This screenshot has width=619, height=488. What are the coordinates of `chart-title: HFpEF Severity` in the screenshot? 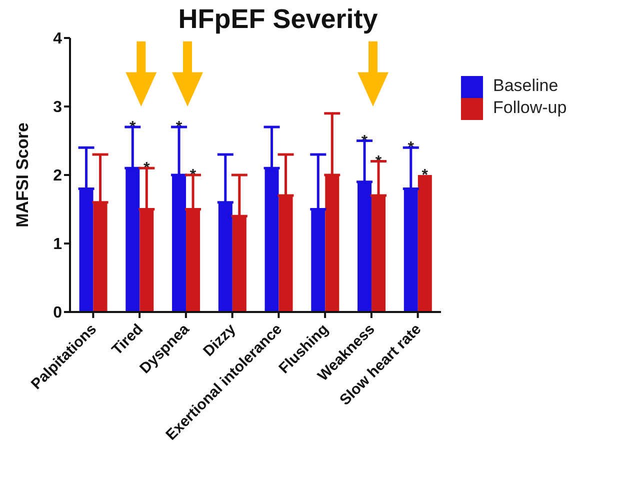 It's located at (278, 19).